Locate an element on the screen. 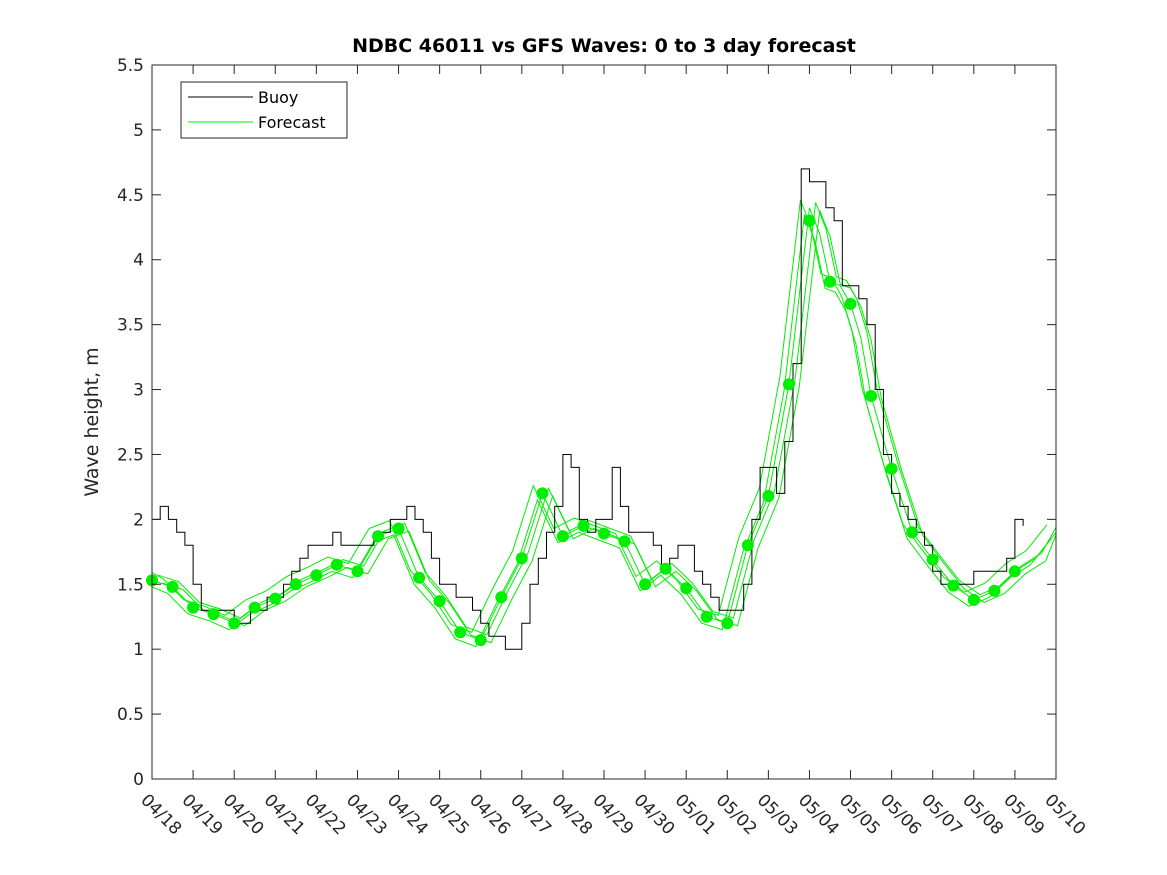 This screenshot has height=875, width=1167. y-tick-label: 1.5 is located at coordinates (130, 585).